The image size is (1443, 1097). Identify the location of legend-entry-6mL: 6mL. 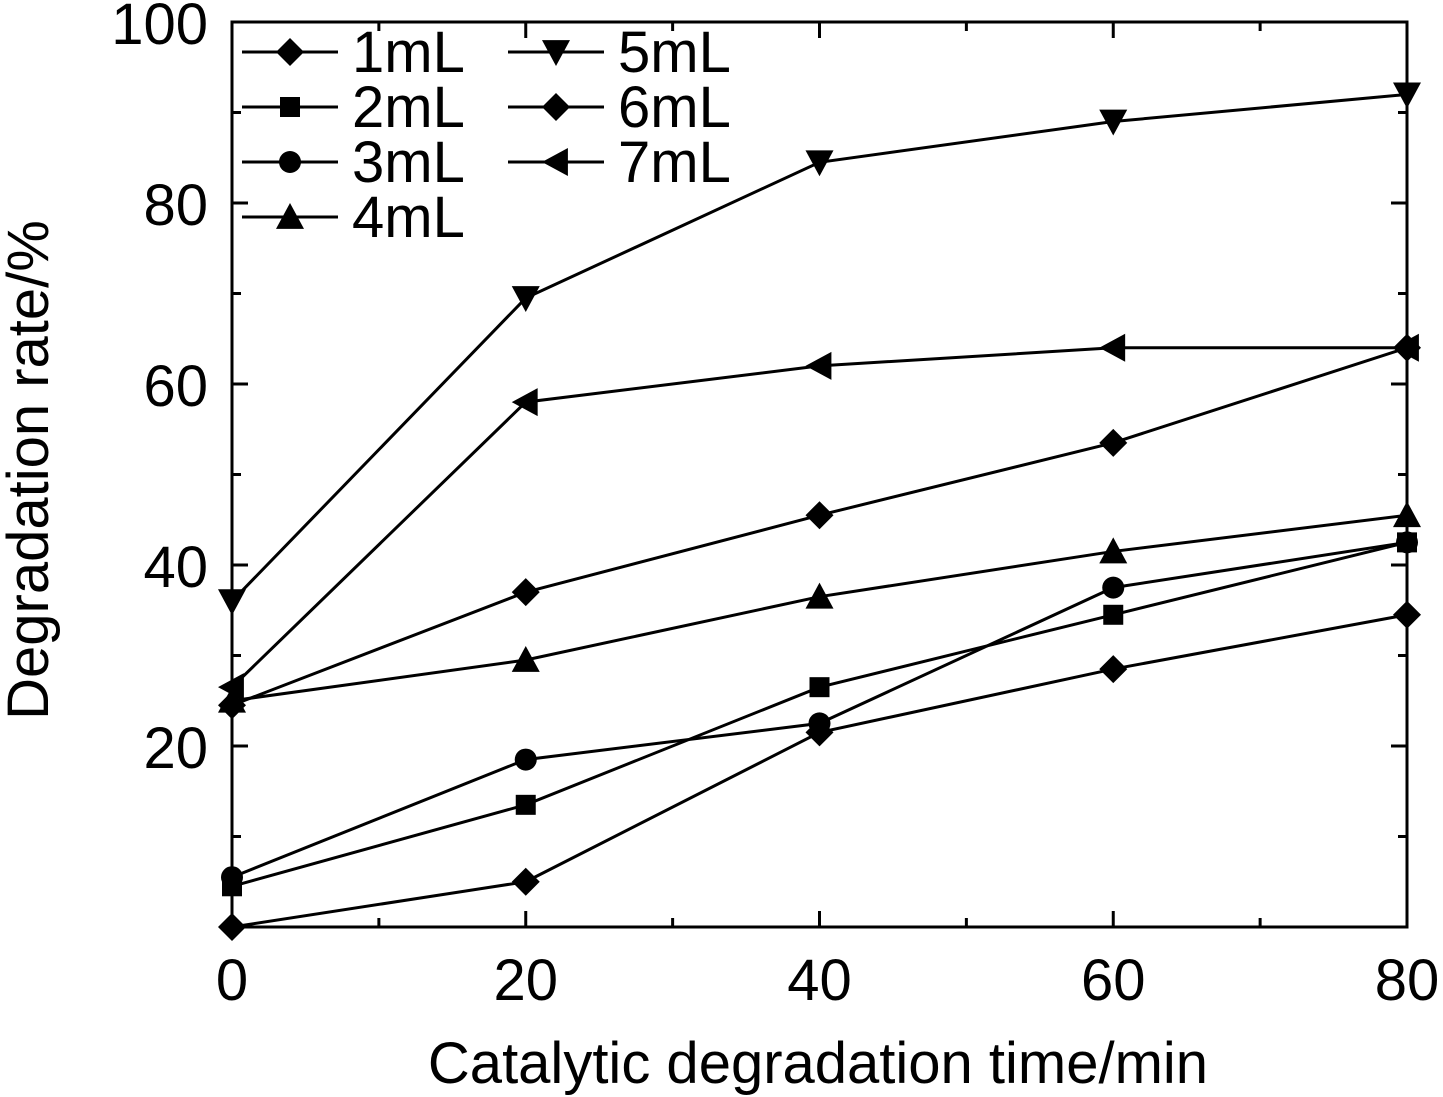
(619, 107).